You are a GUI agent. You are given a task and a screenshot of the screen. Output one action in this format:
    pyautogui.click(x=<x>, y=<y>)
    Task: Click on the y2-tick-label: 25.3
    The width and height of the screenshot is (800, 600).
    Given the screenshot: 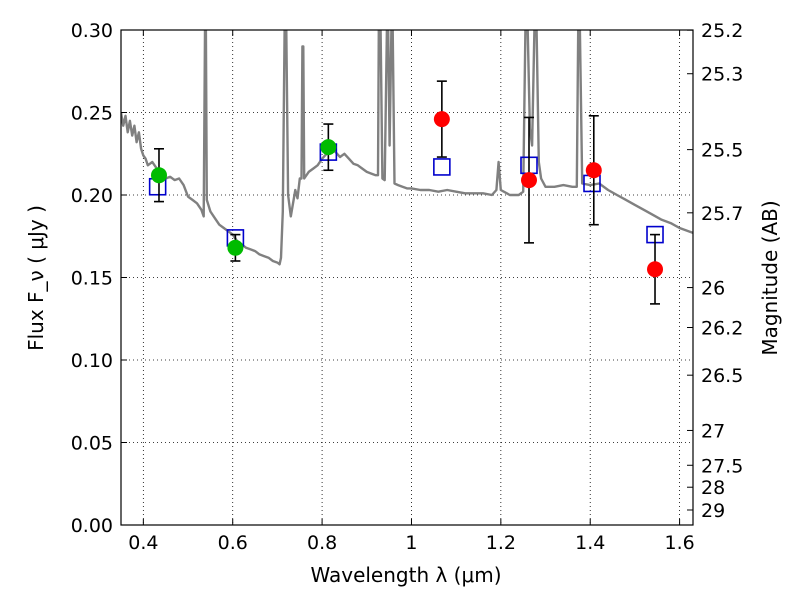 What is the action you would take?
    pyautogui.click(x=722, y=75)
    